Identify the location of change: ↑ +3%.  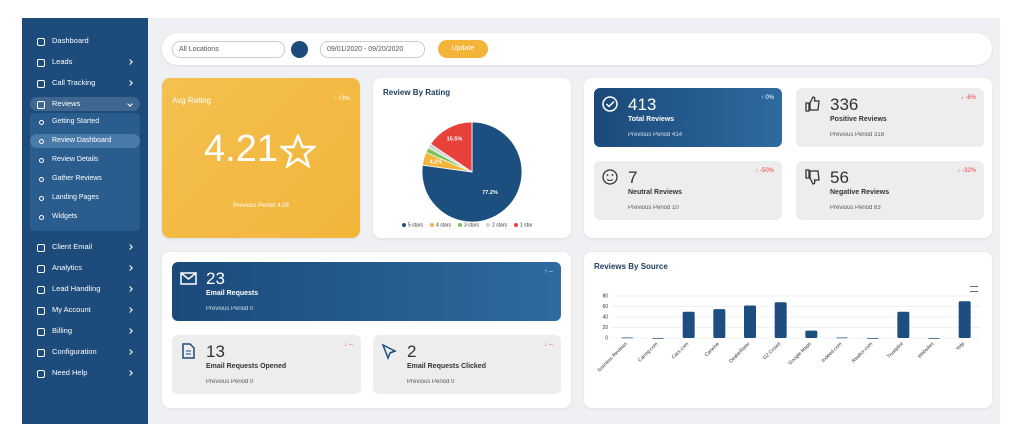
(341, 99).